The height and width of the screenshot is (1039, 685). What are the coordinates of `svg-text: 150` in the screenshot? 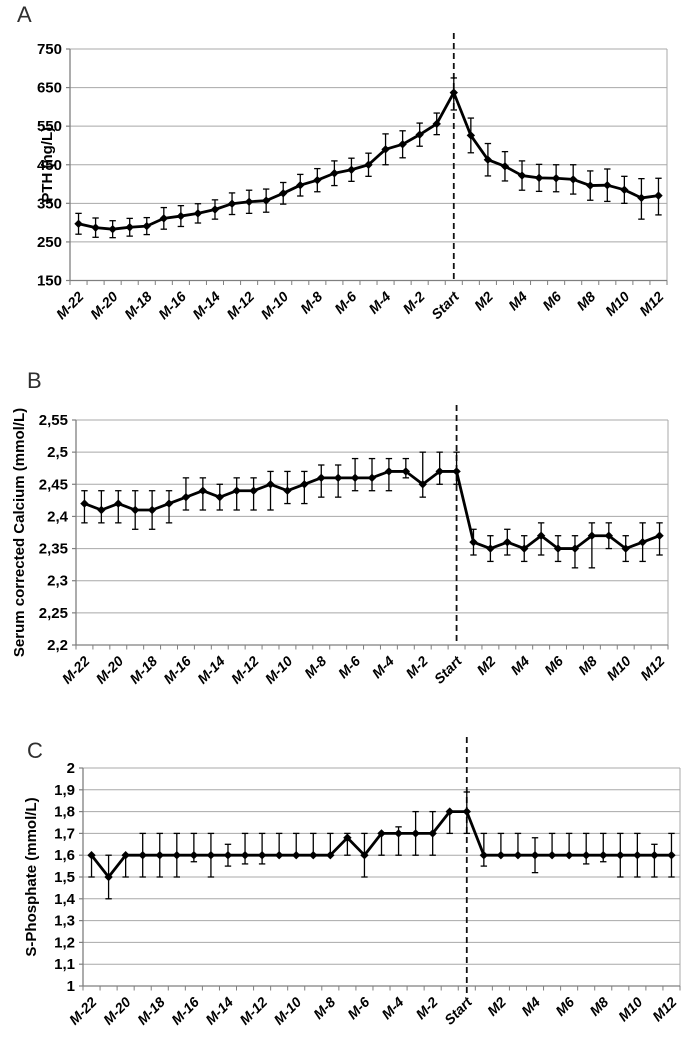 It's located at (49, 281).